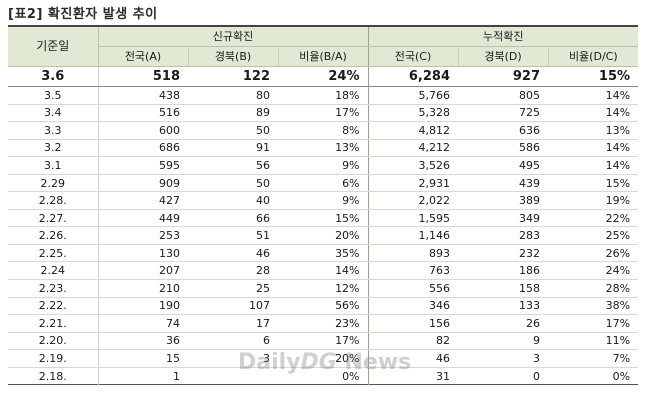  I want to click on table-row: 3.5 438 80 18% 5,766 805 14%, so click(323, 95).